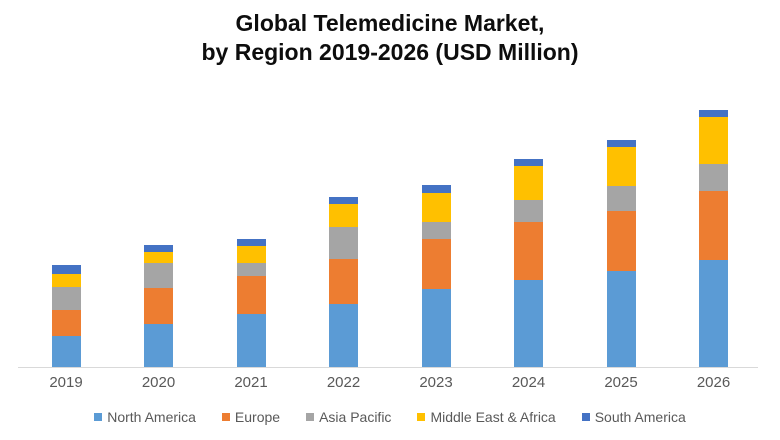  Describe the element at coordinates (493, 417) in the screenshot. I see `legend-label-middle-east-africa: Middle East & Africa` at that location.